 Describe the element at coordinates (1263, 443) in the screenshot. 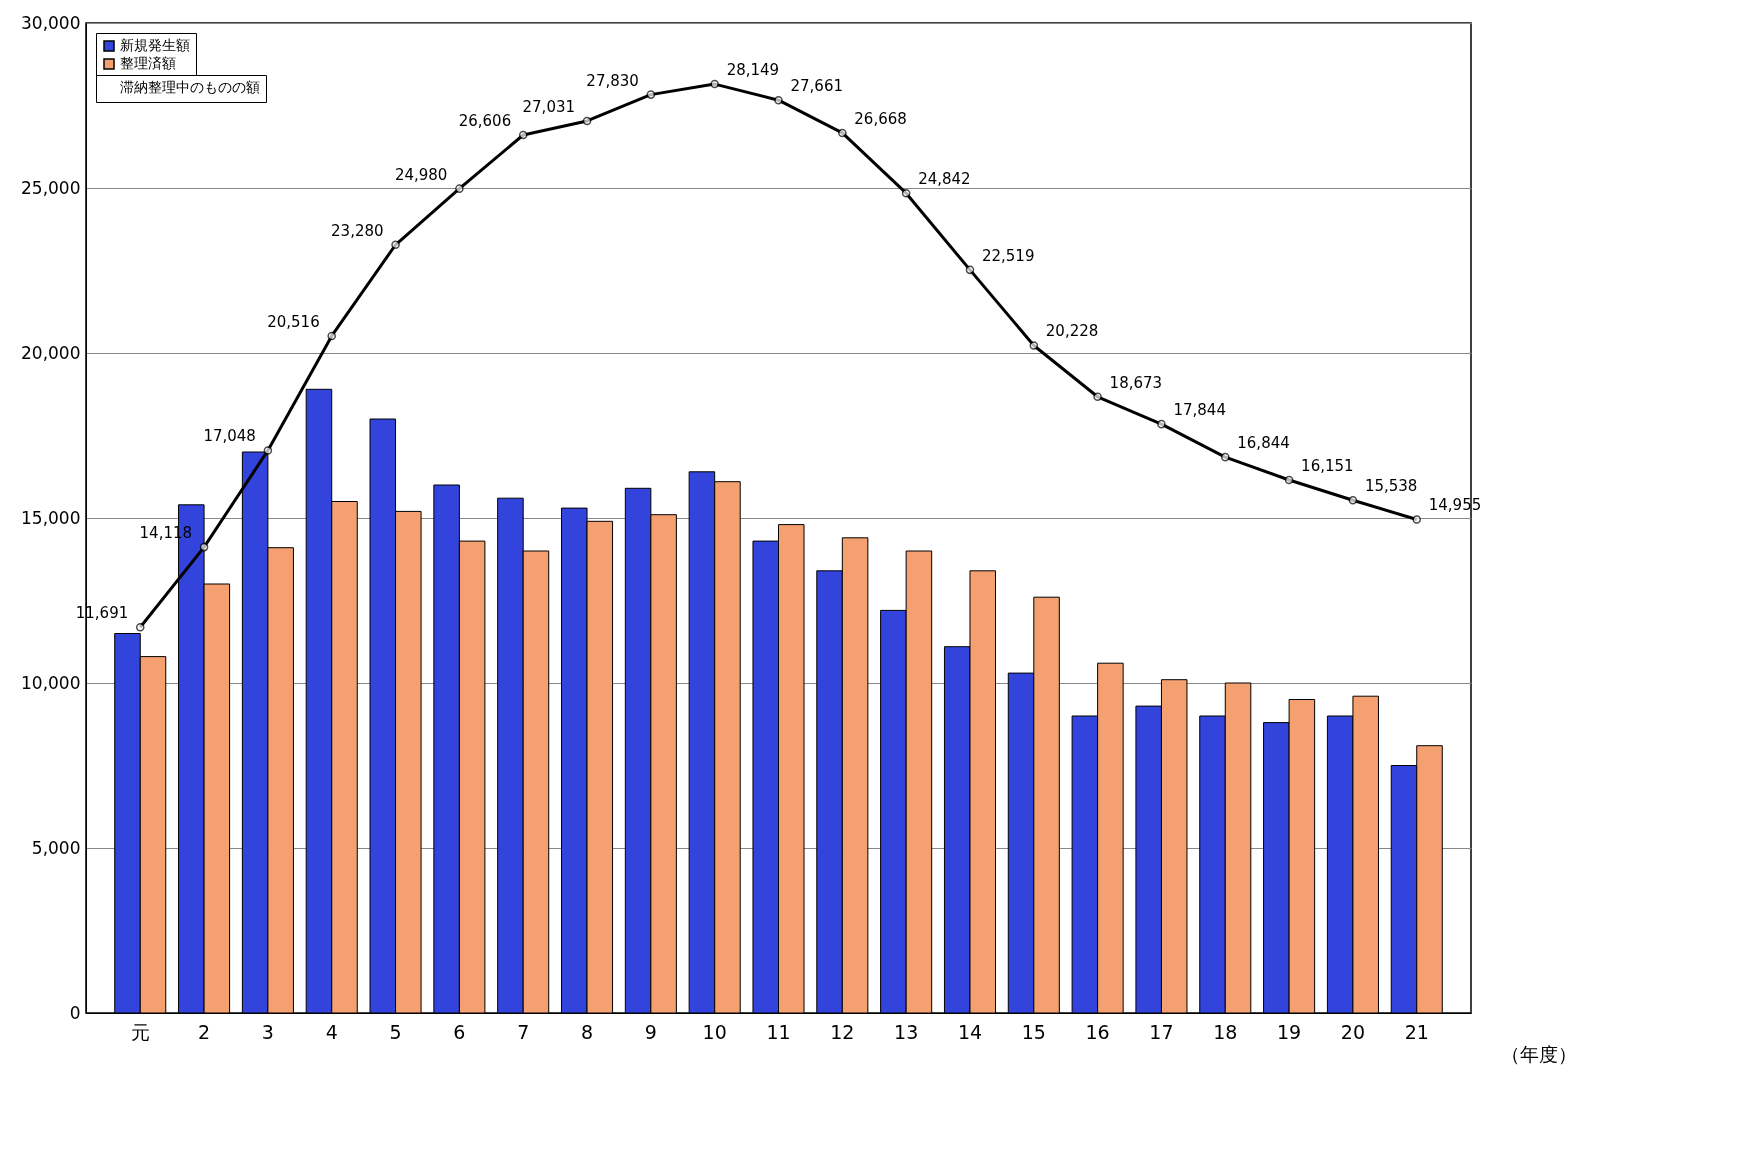

I see `data-label: 16,844` at that location.